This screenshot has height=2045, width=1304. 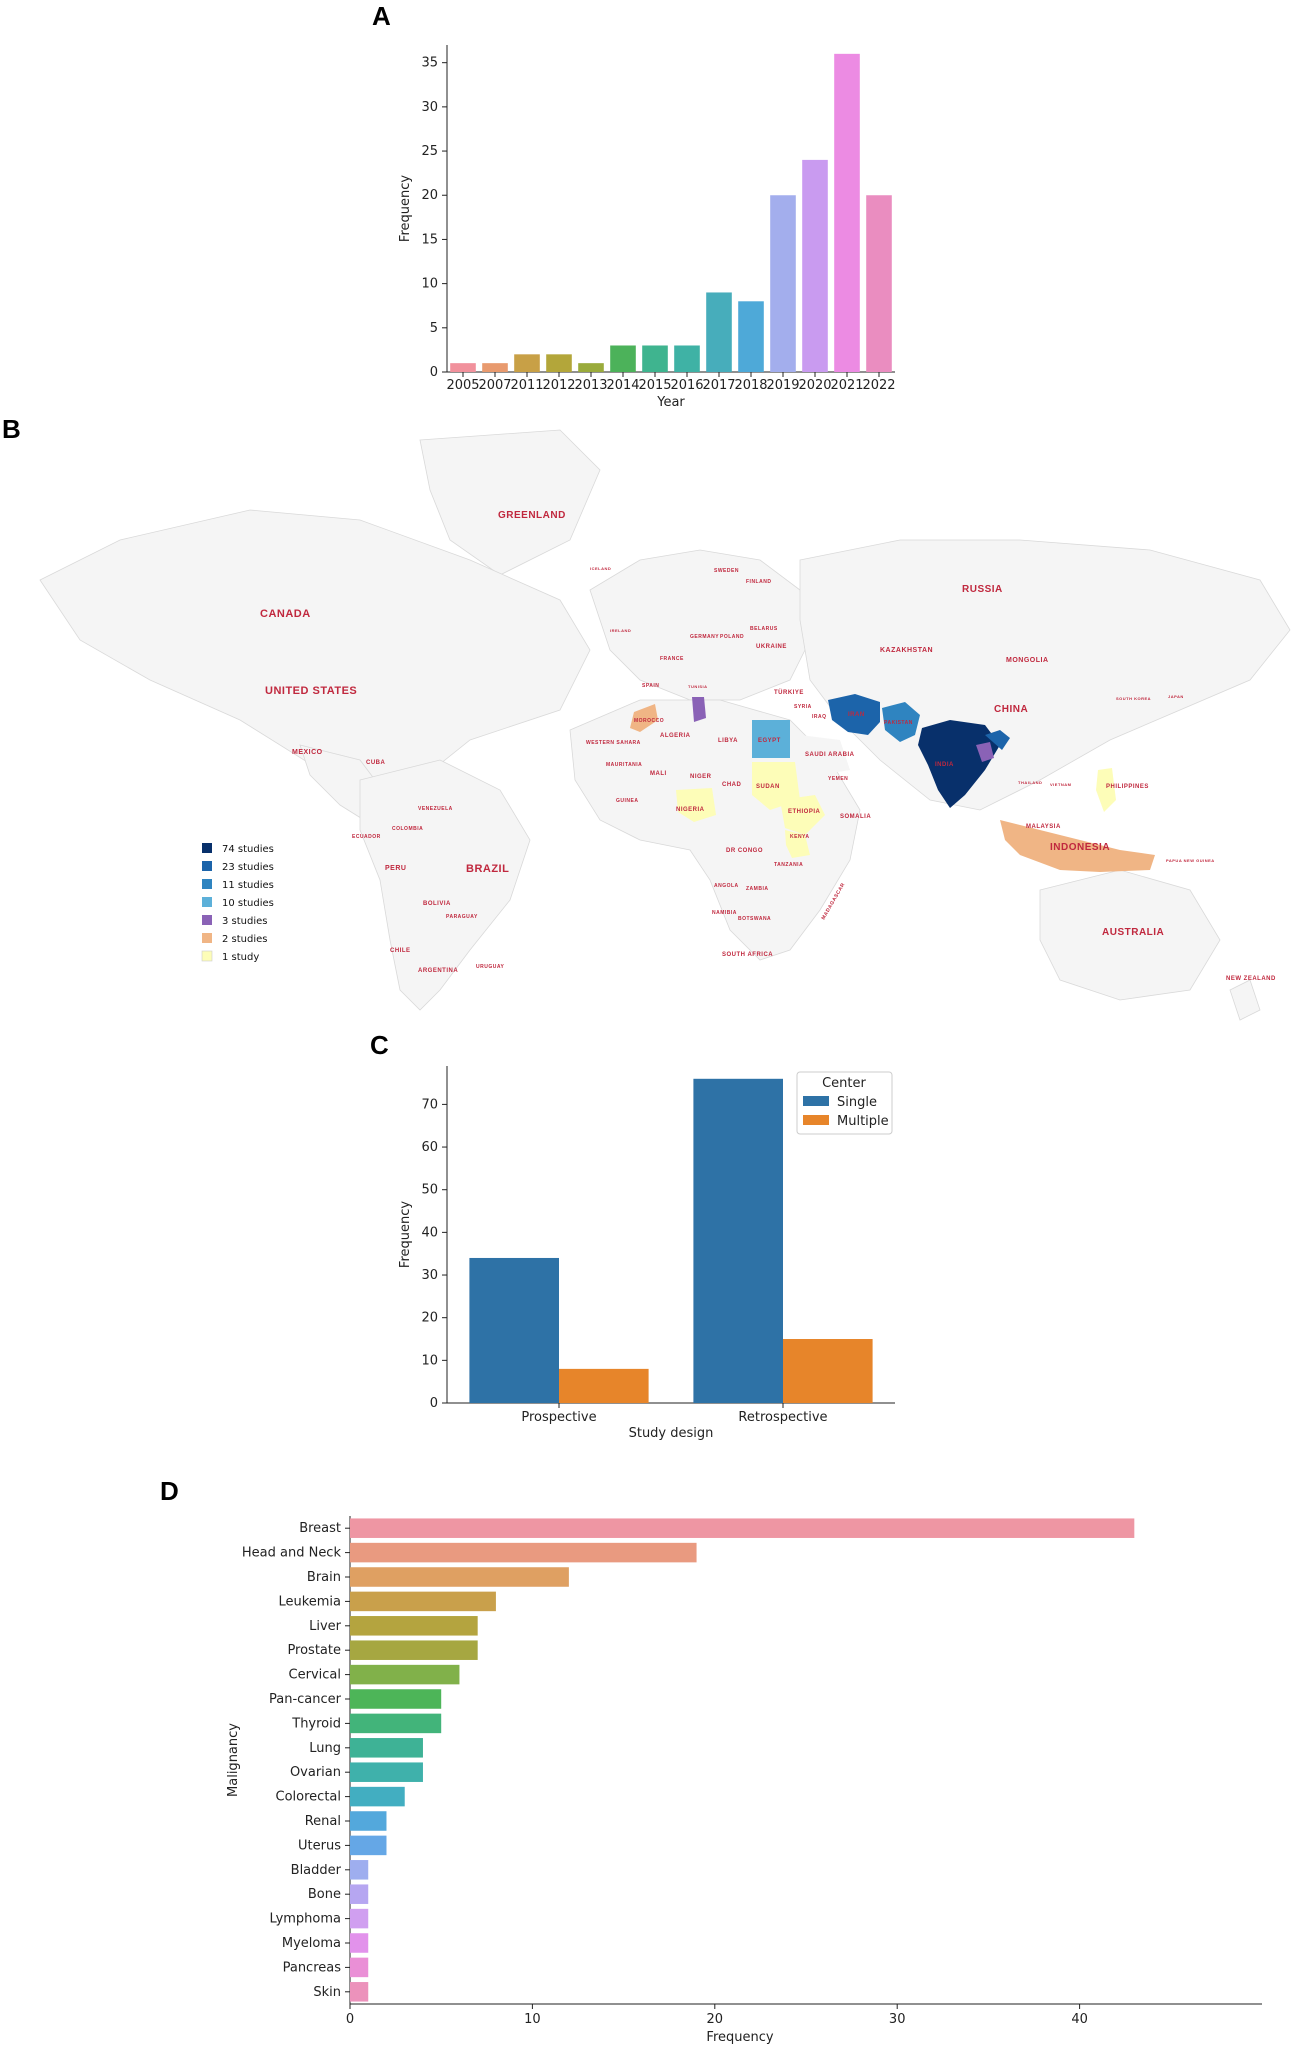 I want to click on chart-c-y-axis-title: Frequency, so click(x=405, y=1234).